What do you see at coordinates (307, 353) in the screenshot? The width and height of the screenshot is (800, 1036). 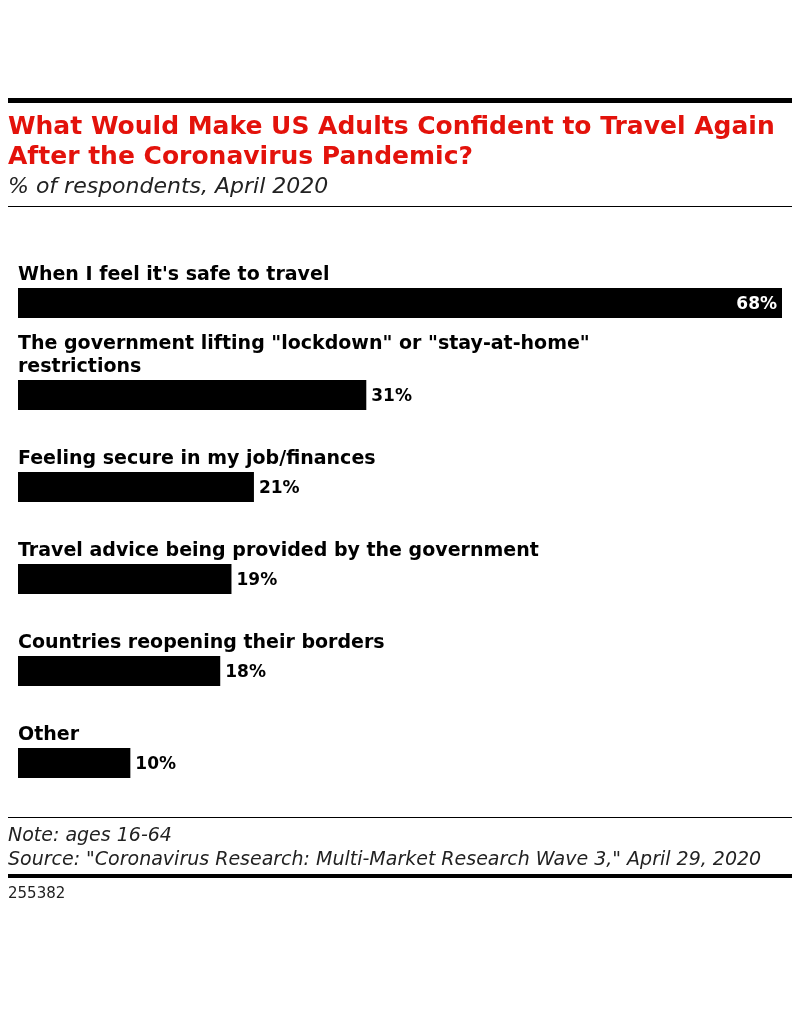 I see `y-tick-label: The government lifting "lockdown" or "stay-at-home" restrictions` at bounding box center [307, 353].